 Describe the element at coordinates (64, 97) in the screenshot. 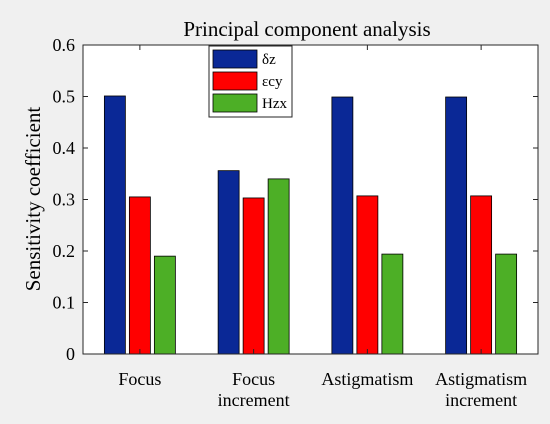

I see `y-tick-label: 0.5` at that location.